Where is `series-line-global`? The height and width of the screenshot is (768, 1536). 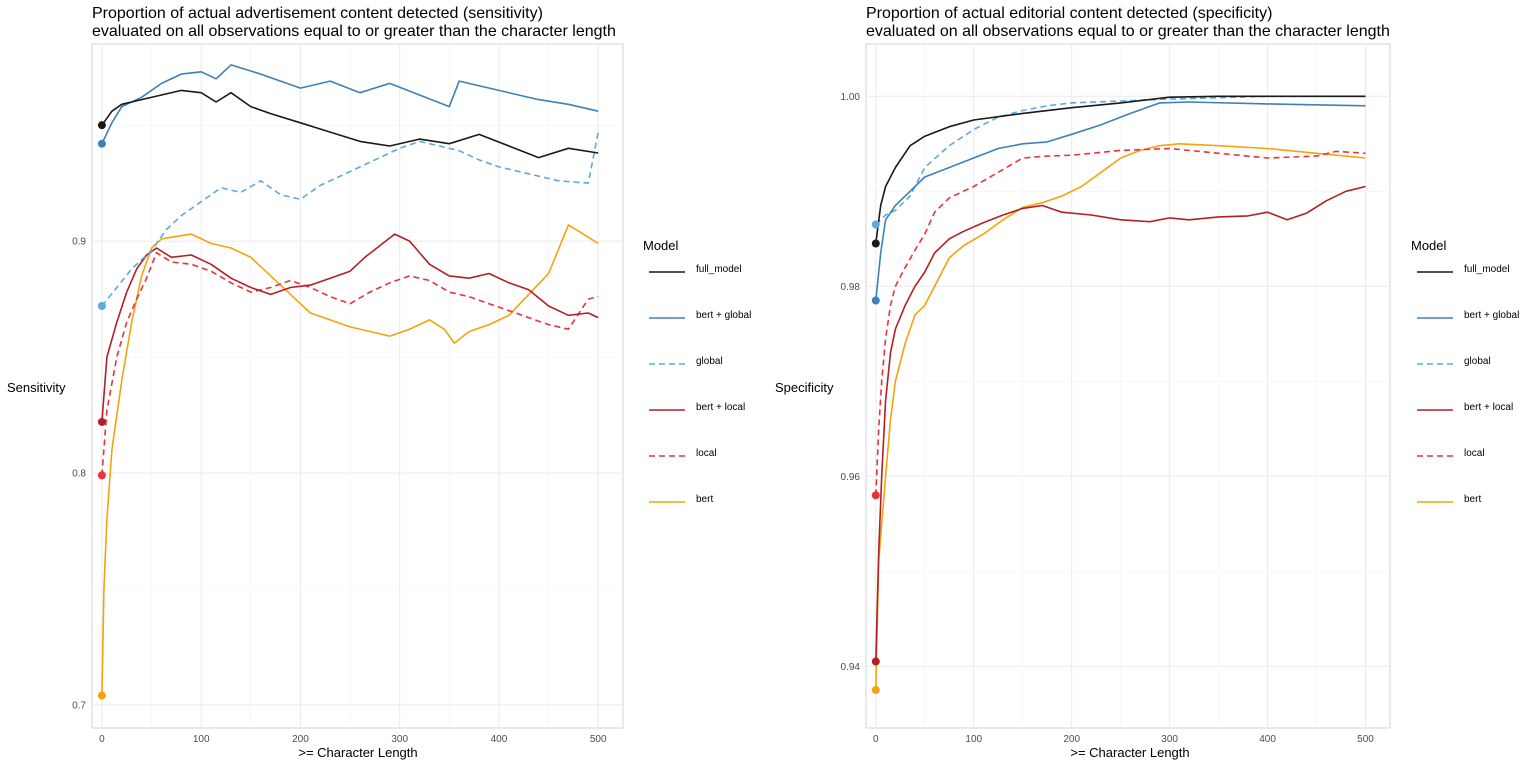 series-line-global is located at coordinates (350, 219).